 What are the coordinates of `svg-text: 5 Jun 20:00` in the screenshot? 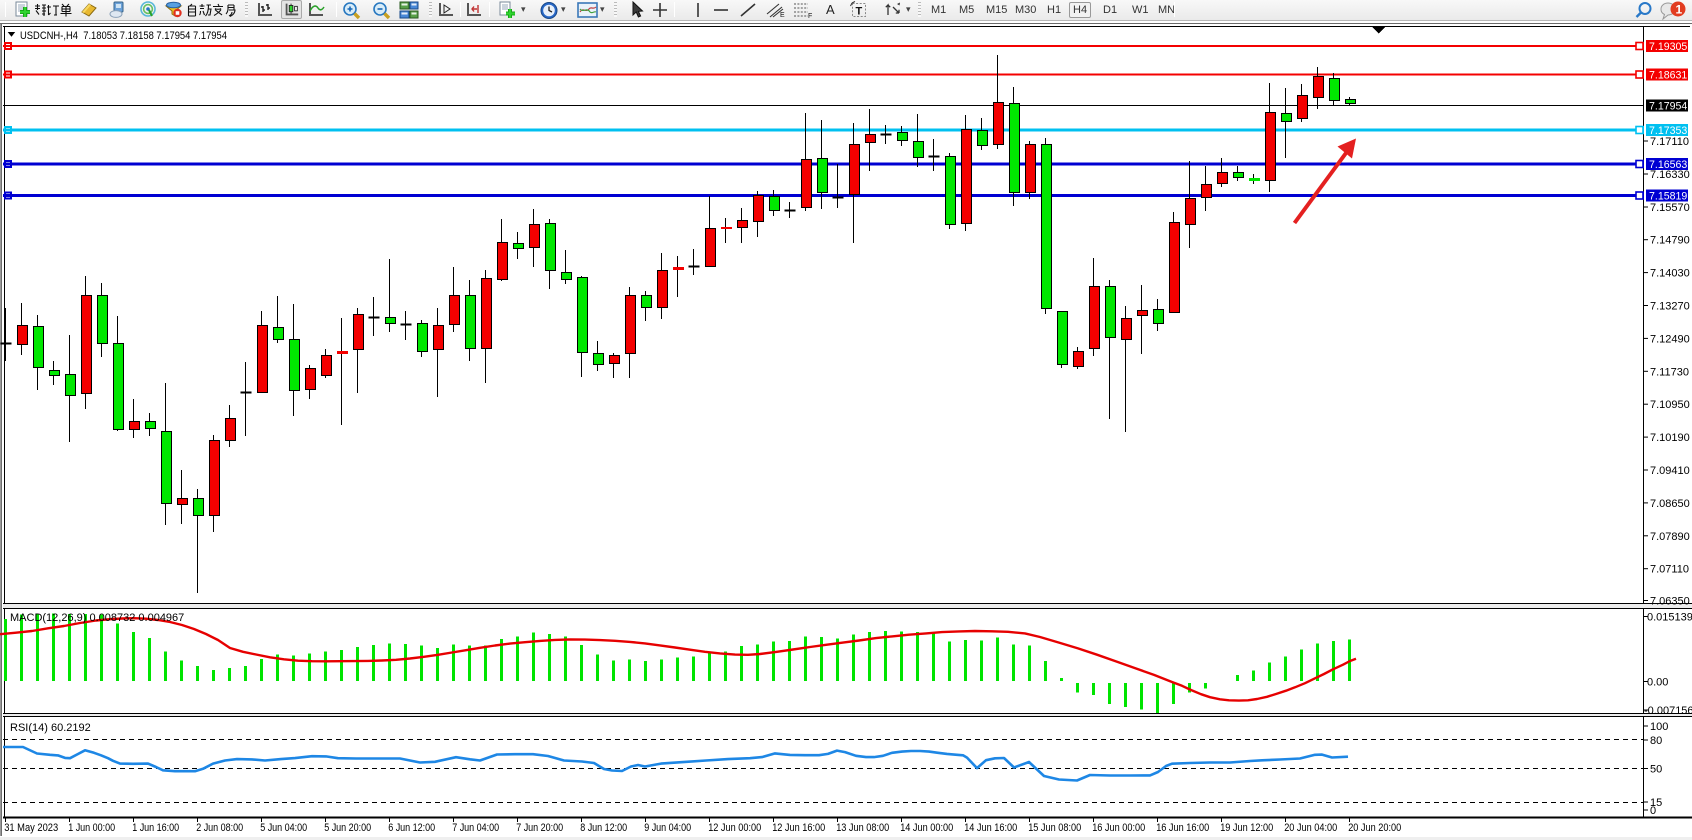 It's located at (347, 828).